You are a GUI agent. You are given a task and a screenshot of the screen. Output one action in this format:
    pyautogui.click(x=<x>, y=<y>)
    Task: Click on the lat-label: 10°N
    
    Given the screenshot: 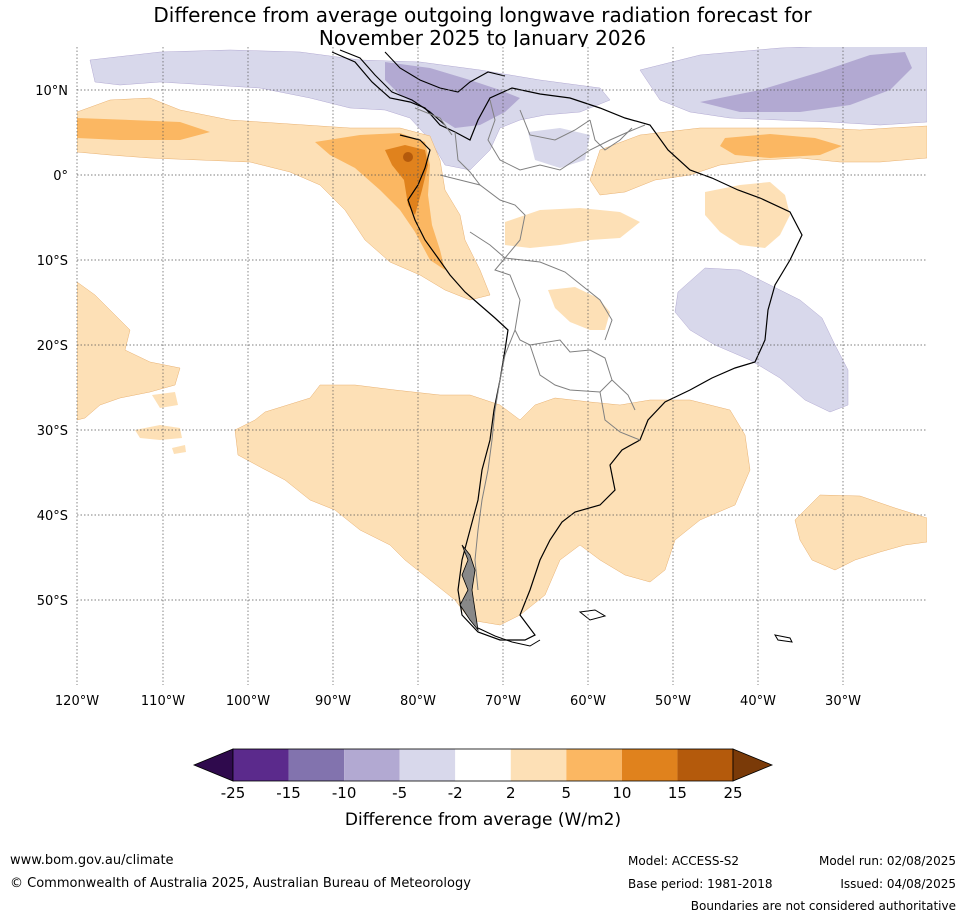 What is the action you would take?
    pyautogui.click(x=51, y=91)
    